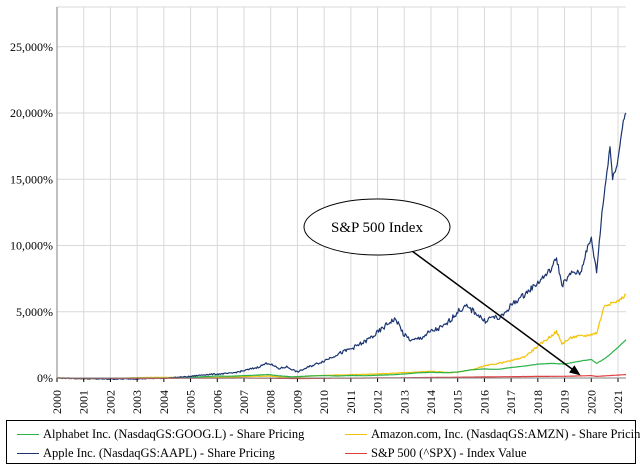 This screenshot has height=471, width=640. I want to click on legend-label-spx: S&P 500 (^SPX) - Index Value, so click(449, 453).